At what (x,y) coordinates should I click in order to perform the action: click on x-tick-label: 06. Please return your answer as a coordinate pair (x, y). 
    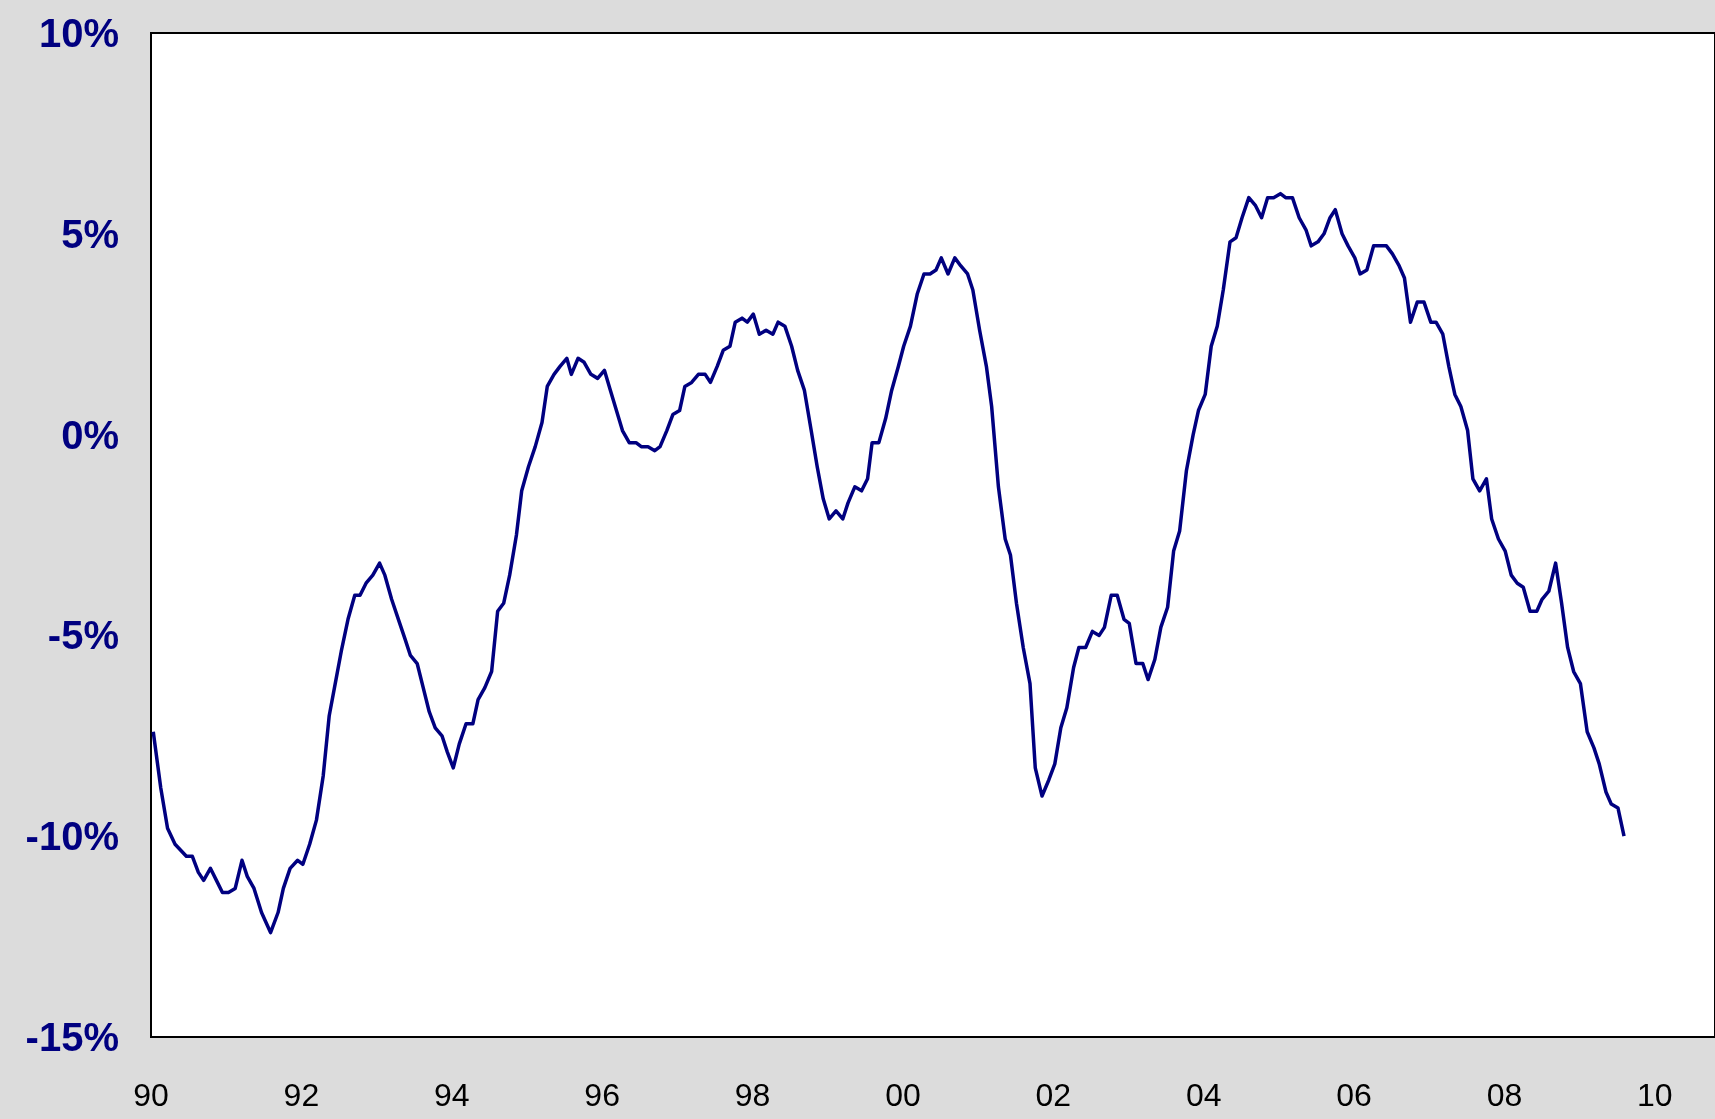
    Looking at the image, I should click on (1354, 1095).